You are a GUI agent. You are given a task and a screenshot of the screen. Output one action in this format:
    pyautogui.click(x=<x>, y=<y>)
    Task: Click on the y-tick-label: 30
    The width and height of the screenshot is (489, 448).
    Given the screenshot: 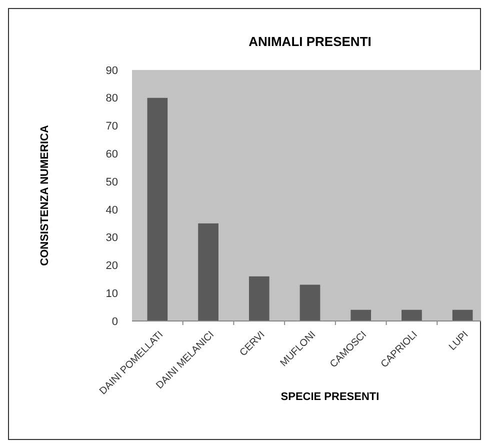 What is the action you would take?
    pyautogui.click(x=112, y=238)
    